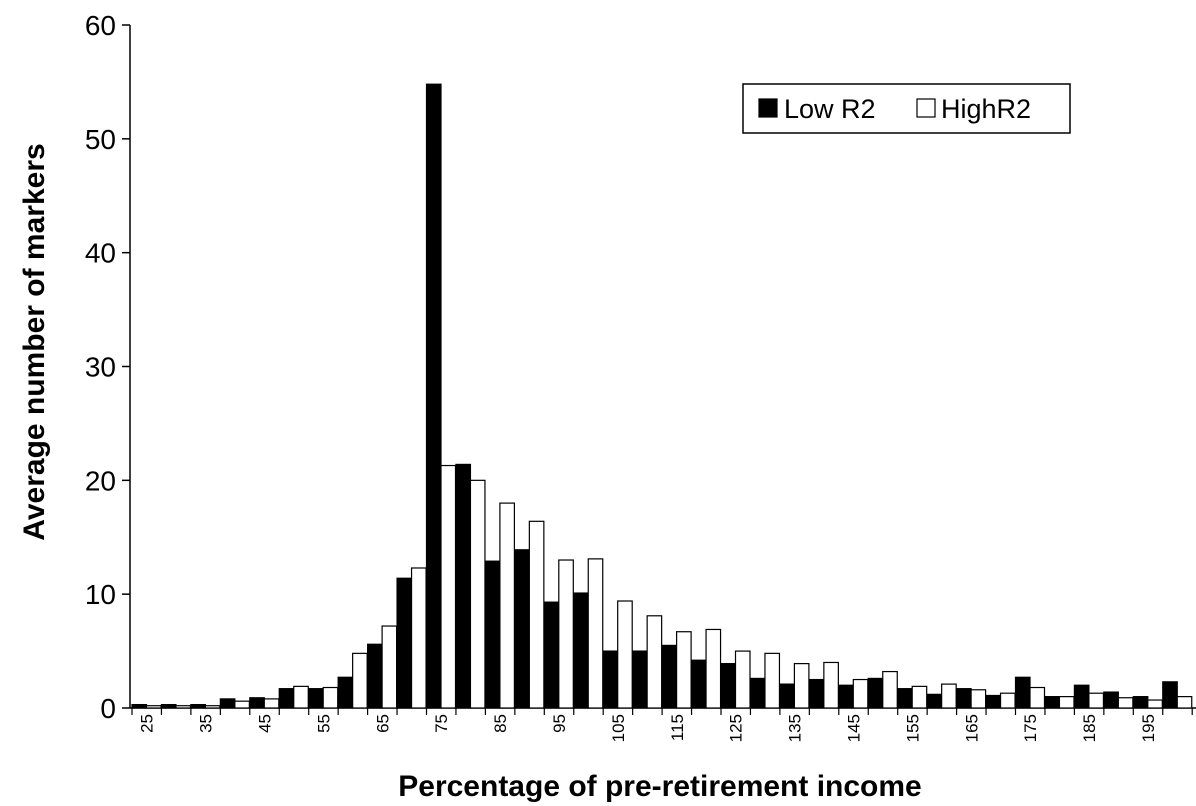  I want to click on x-tick-label: 75, so click(441, 723).